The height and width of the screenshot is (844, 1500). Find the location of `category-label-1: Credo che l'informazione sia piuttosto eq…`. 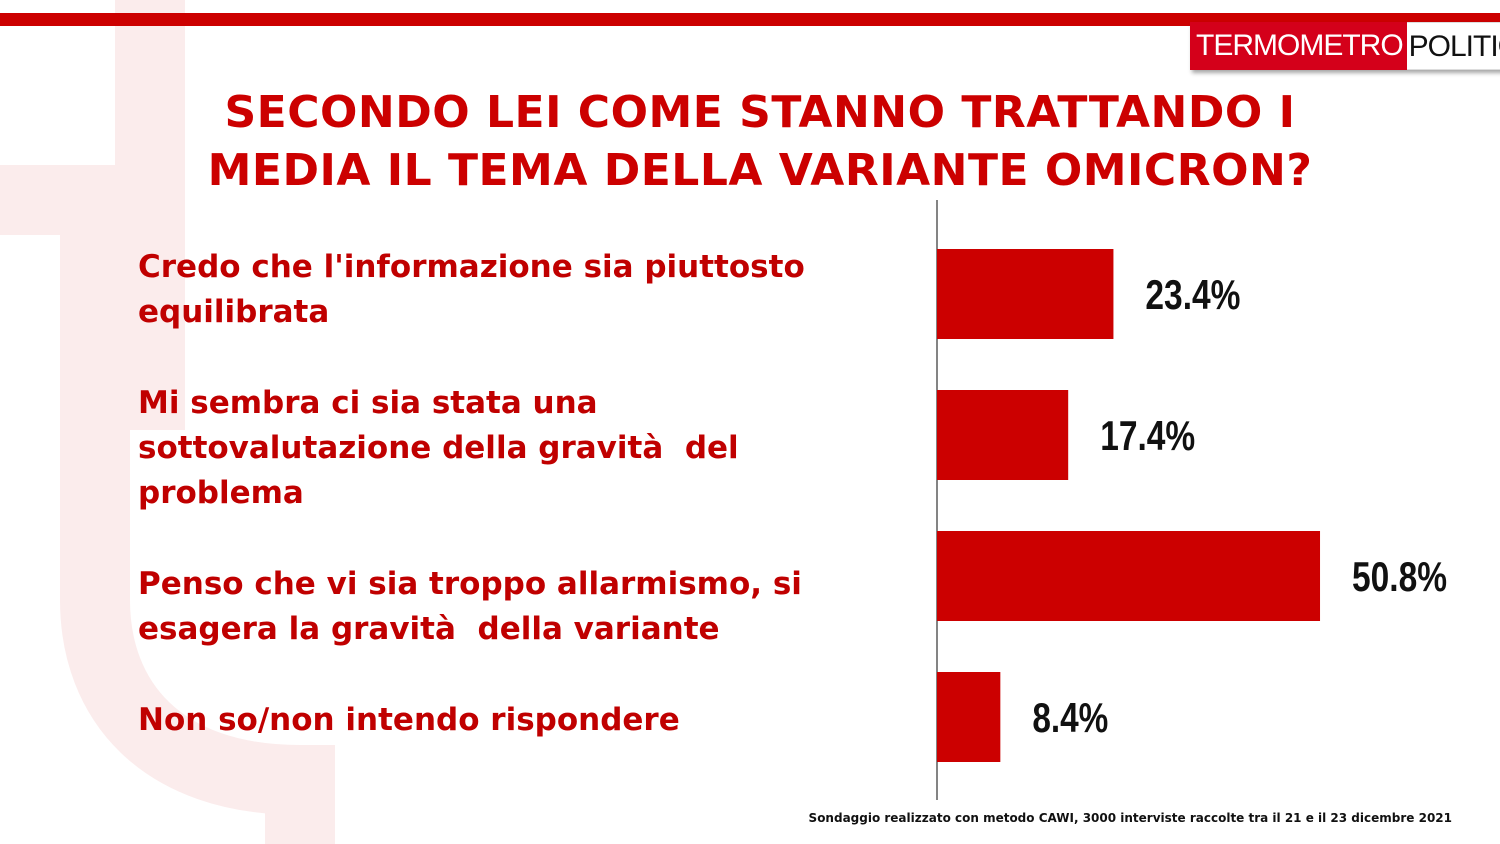

category-label-1: Credo che l'informazione sia piuttosto eq… is located at coordinates (471, 289).